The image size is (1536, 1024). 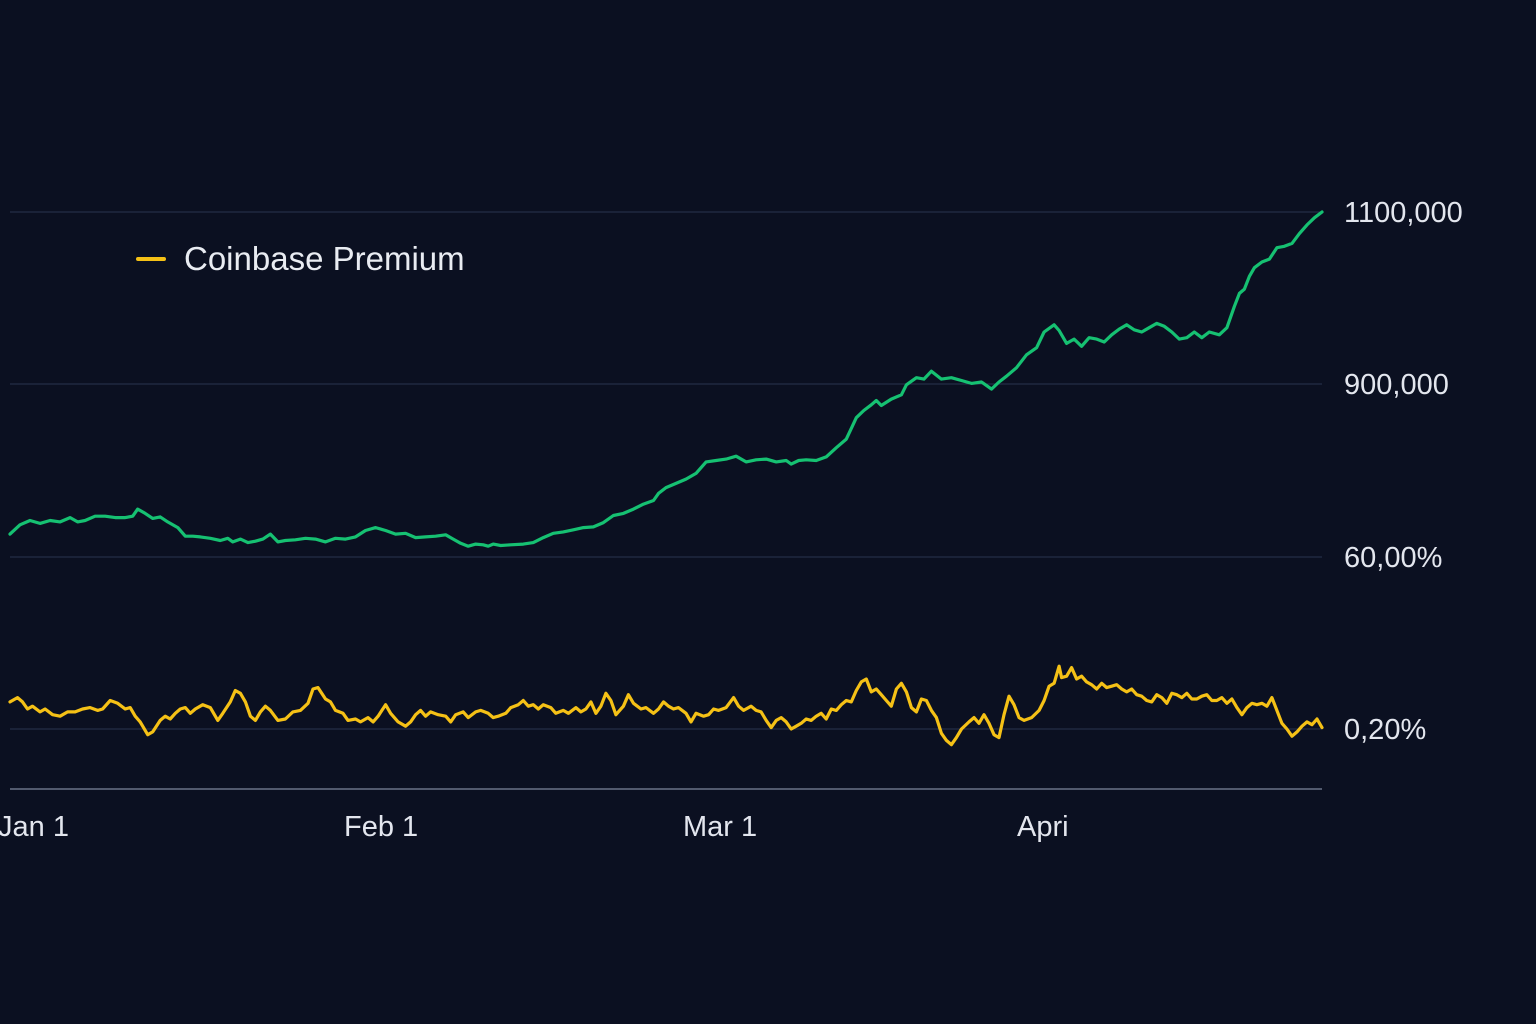 I want to click on legend: Coinbase Premium, so click(x=300, y=259).